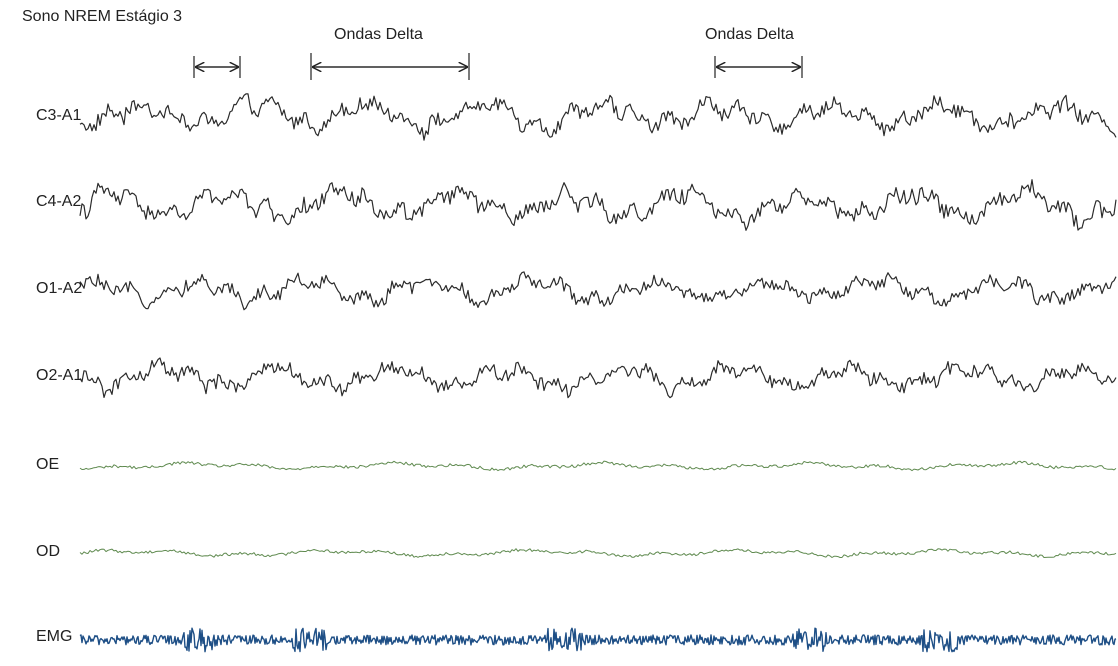 This screenshot has height=666, width=1118. Describe the element at coordinates (48, 551) in the screenshot. I see `channel-label-od: OD` at that location.